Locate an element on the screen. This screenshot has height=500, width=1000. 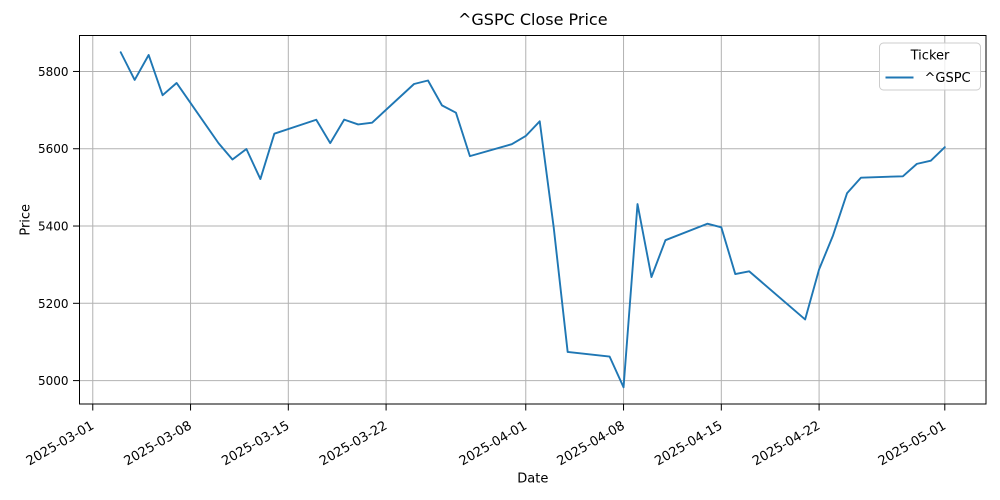
x-tick-label: 2025-03-22 is located at coordinates (353, 443).